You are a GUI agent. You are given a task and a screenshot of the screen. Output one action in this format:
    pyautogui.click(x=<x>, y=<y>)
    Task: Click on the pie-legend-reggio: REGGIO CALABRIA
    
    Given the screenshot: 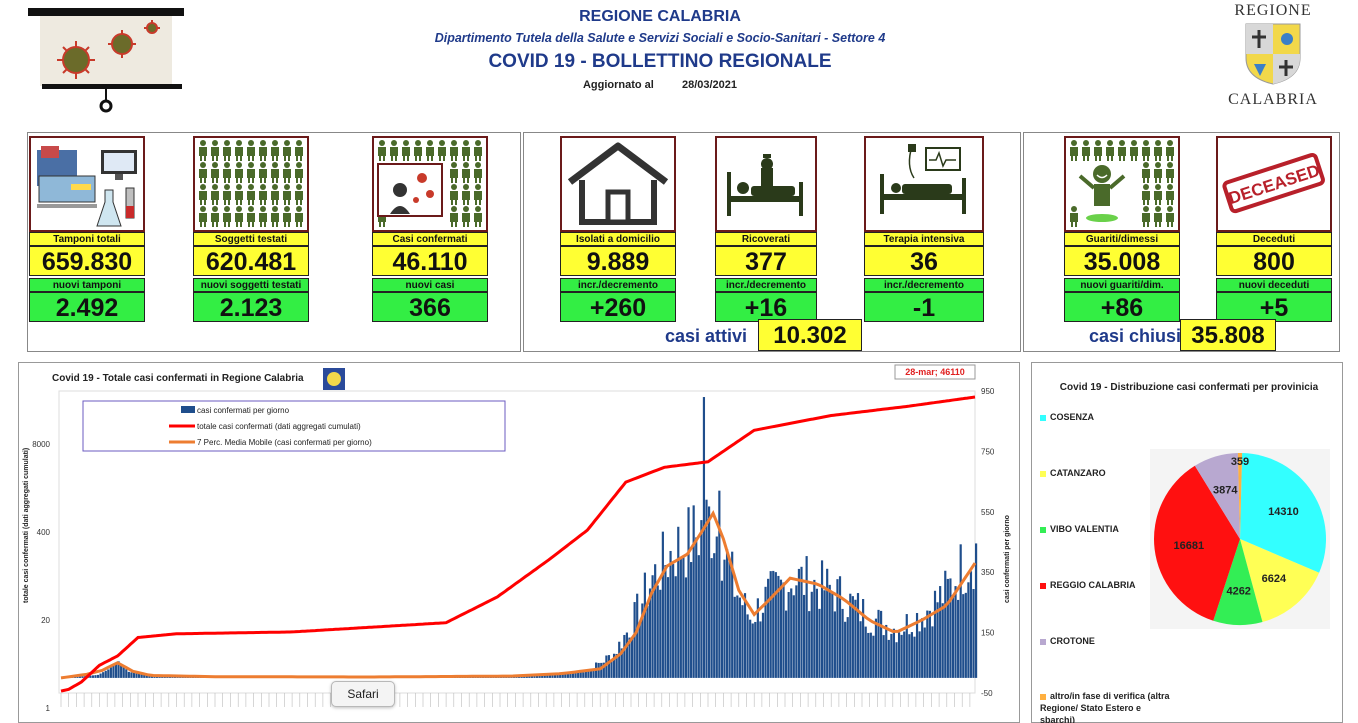 What is the action you would take?
    pyautogui.click(x=1088, y=585)
    